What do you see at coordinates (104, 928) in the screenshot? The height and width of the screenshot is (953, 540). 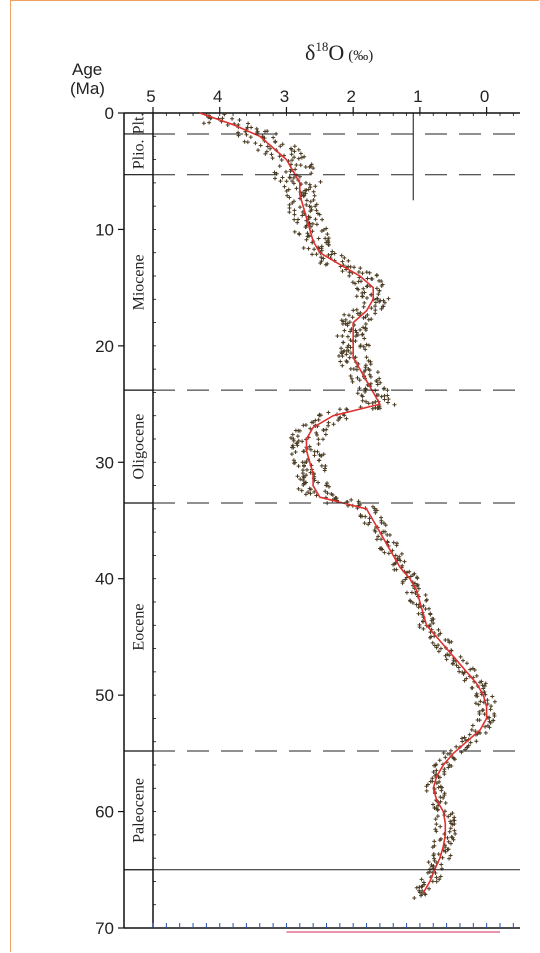 I see `y-tick-label-7: 70` at bounding box center [104, 928].